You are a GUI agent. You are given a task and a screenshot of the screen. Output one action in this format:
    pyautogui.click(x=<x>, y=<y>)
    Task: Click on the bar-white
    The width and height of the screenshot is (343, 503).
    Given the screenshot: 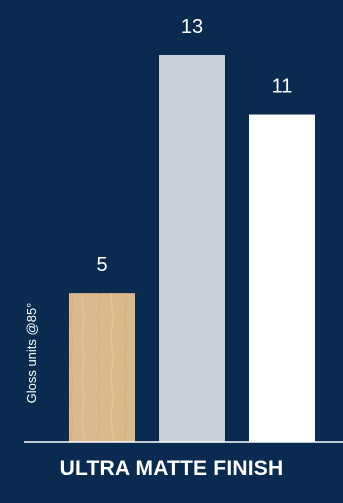 What is the action you would take?
    pyautogui.click(x=282, y=278)
    